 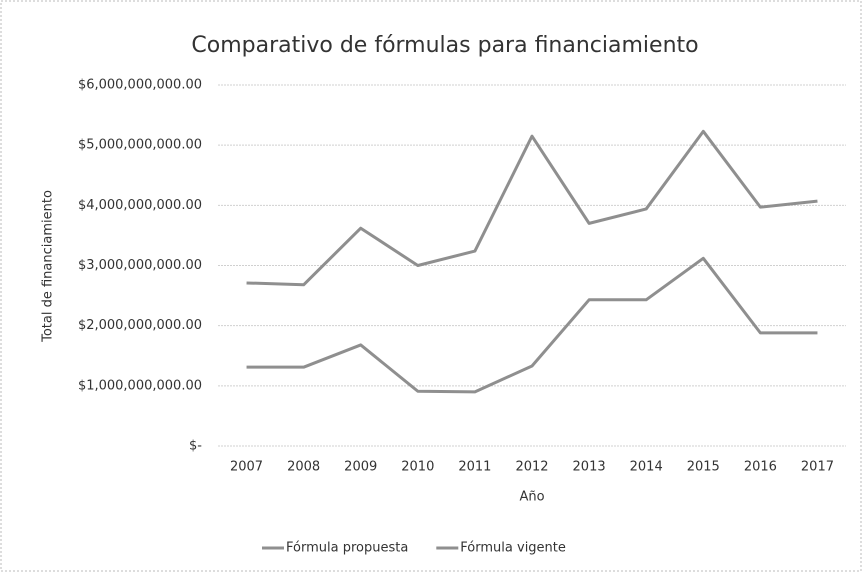 I want to click on y-tick-label: $5,000,000,000.00, so click(x=140, y=145).